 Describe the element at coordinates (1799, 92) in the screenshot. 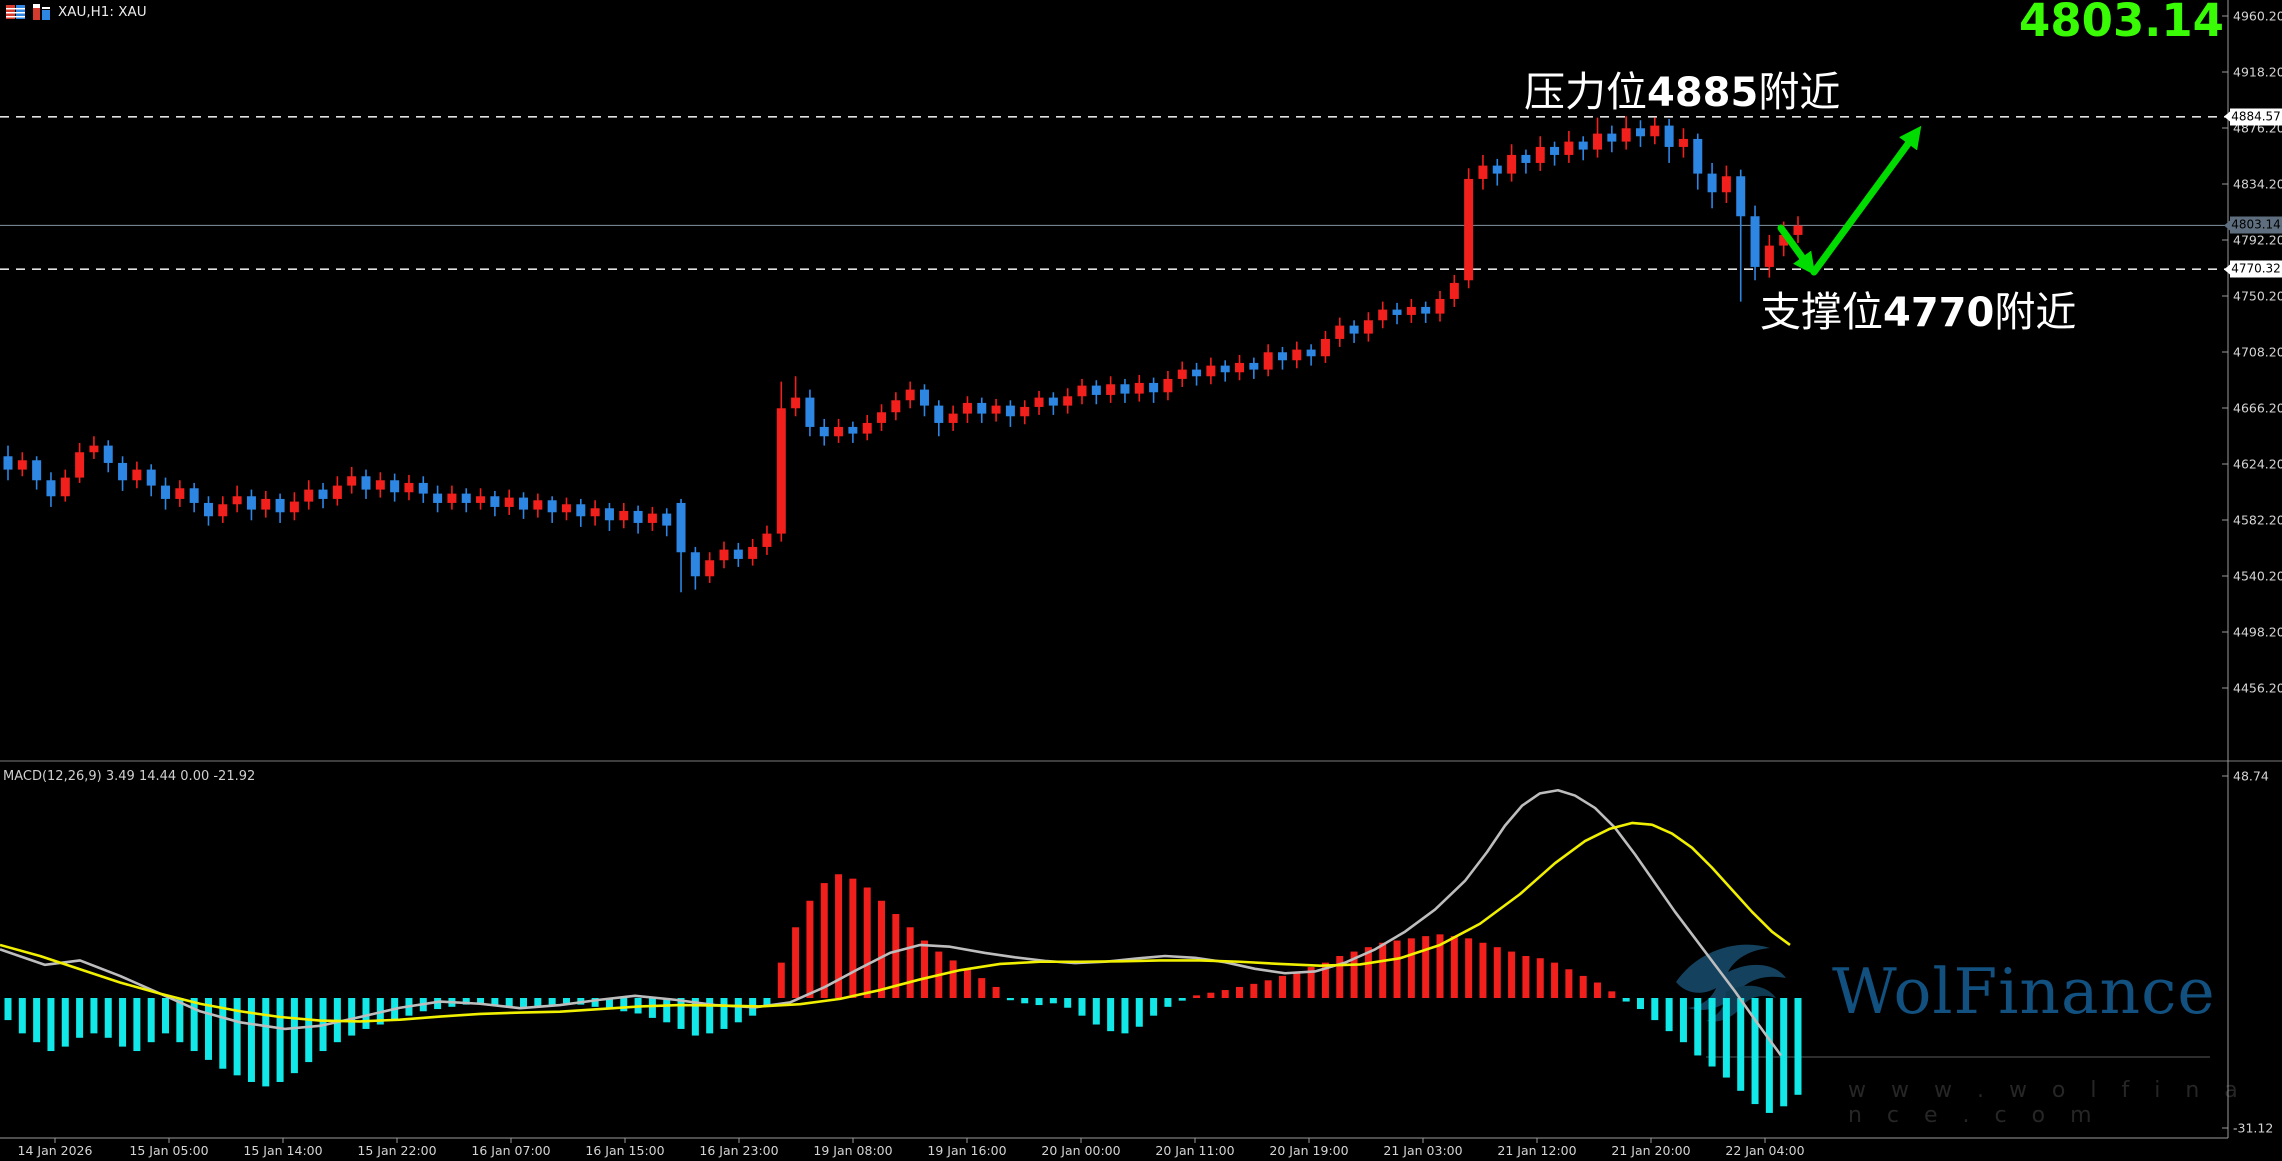

I see `resistance-annotation-suffix: 附近` at that location.